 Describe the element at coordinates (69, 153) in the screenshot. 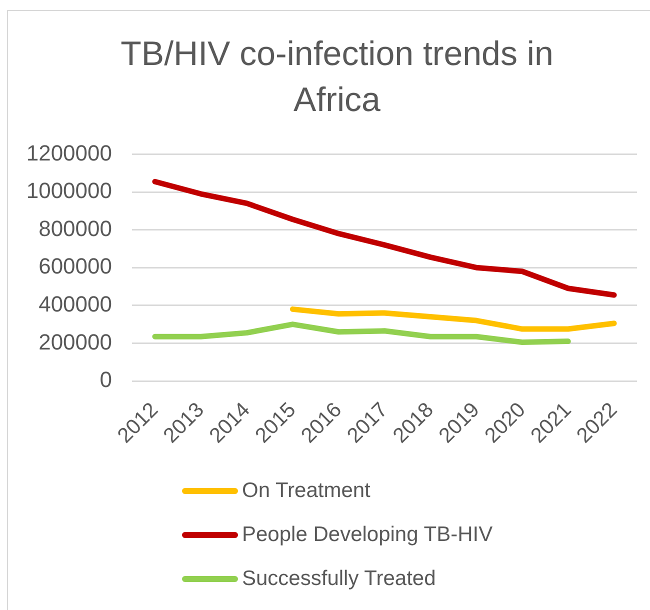

I see `y-tick-label: 1200000` at that location.